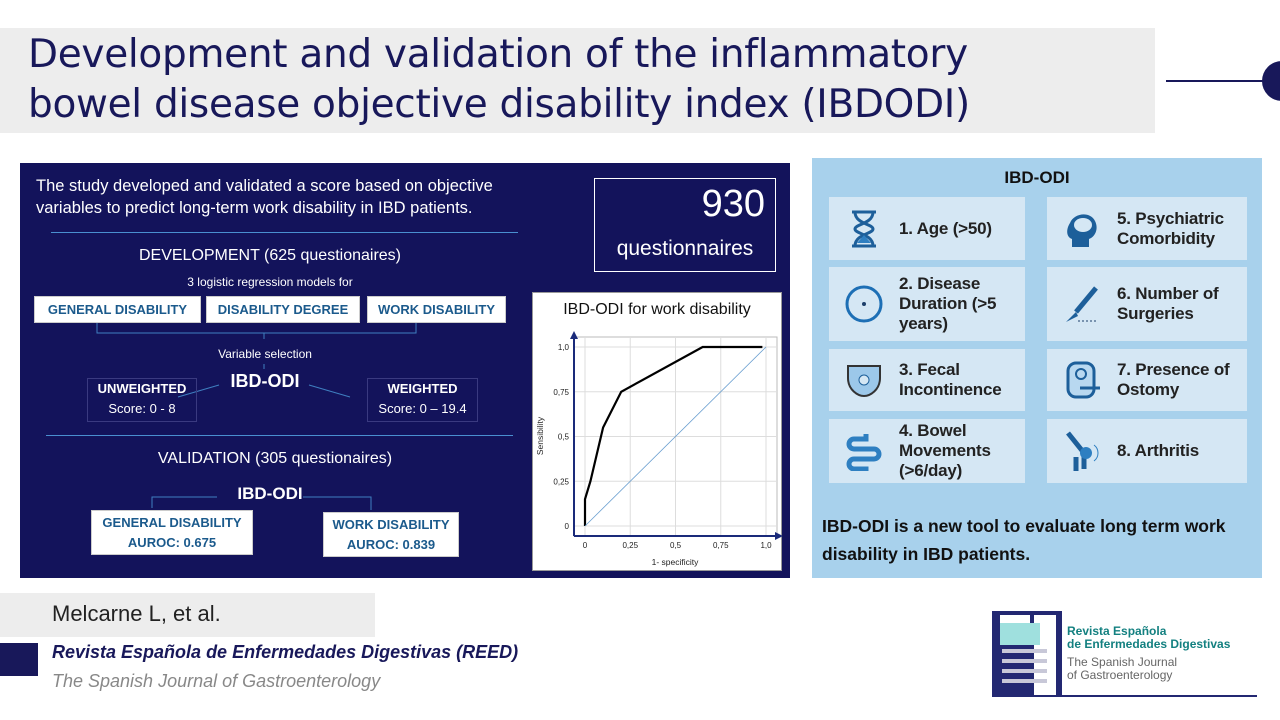 This screenshot has height=720, width=1280. What do you see at coordinates (1124, 696) in the screenshot?
I see `logo-underline` at bounding box center [1124, 696].